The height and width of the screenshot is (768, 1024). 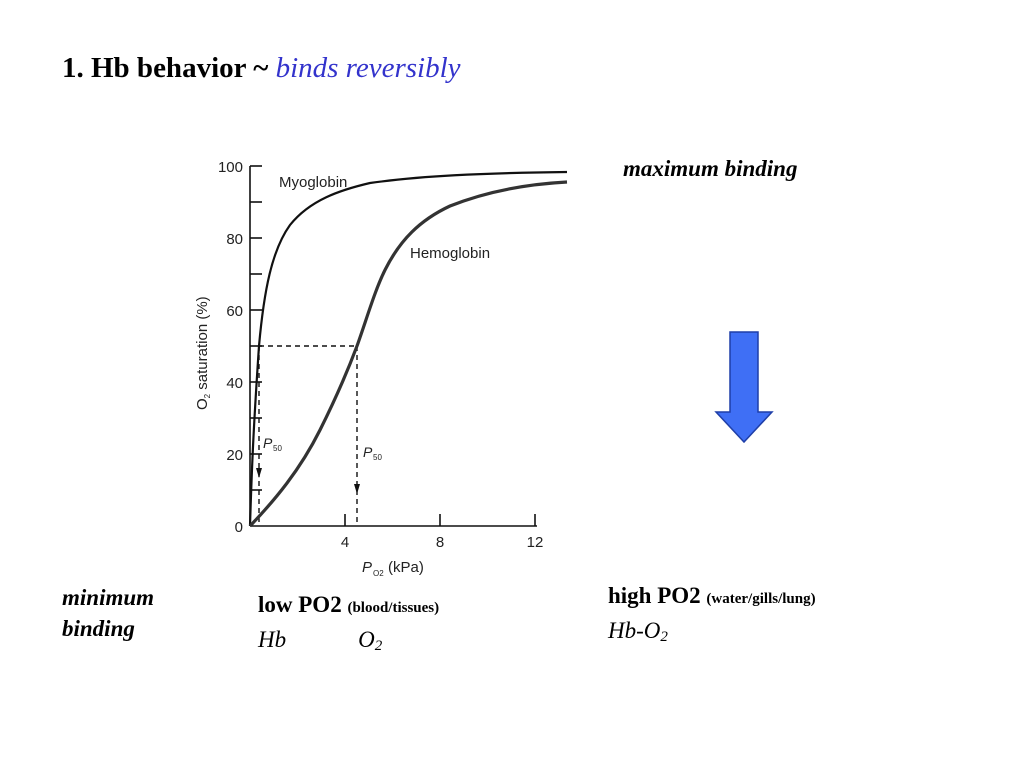 What do you see at coordinates (348, 625) in the screenshot?
I see `low-po2-block: low PO2 (blood/tissues) Hb O2` at bounding box center [348, 625].